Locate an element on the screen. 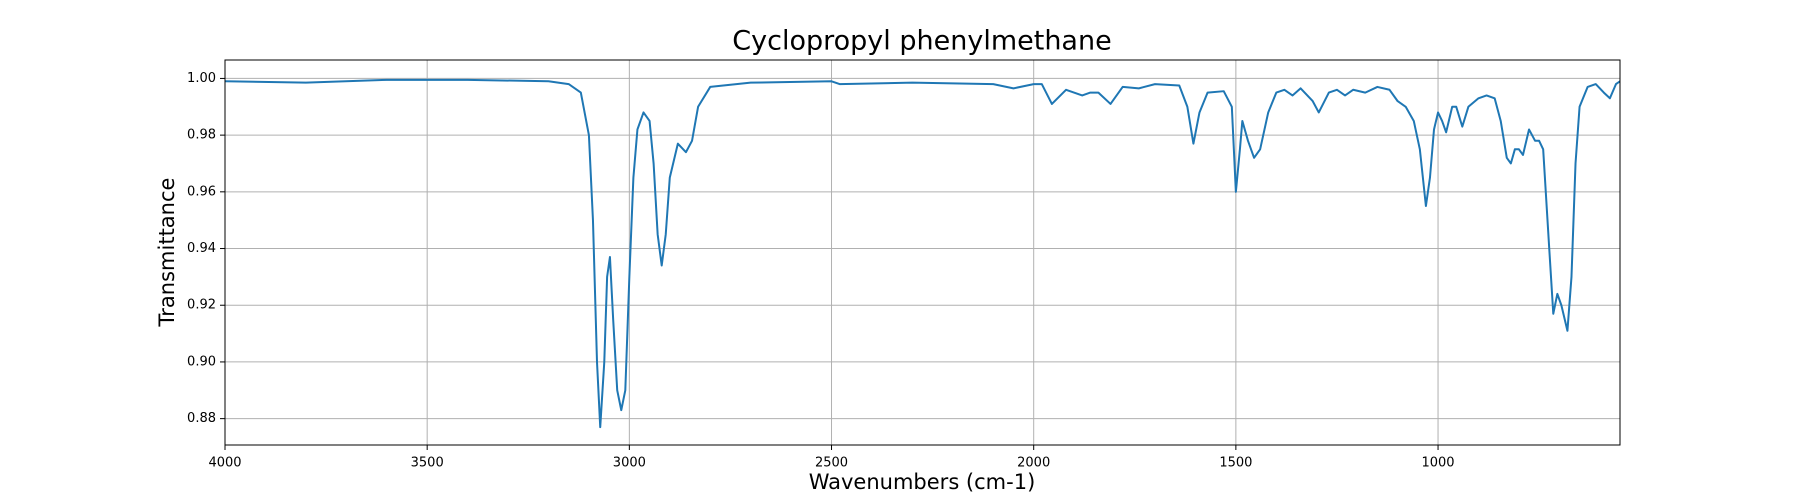 This screenshot has height=500, width=1800. x-tick-label: 3000 is located at coordinates (629, 463).